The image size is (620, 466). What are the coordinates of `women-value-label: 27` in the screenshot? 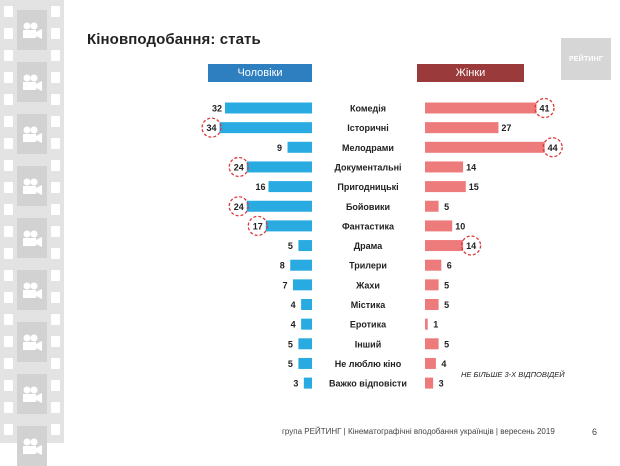 It's located at (506, 128).